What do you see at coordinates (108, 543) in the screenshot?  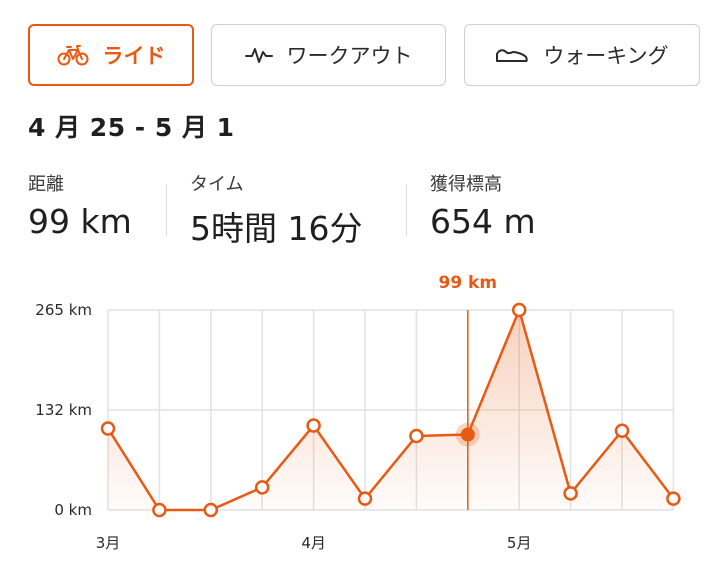 I see `x-tick-label: 3月` at bounding box center [108, 543].